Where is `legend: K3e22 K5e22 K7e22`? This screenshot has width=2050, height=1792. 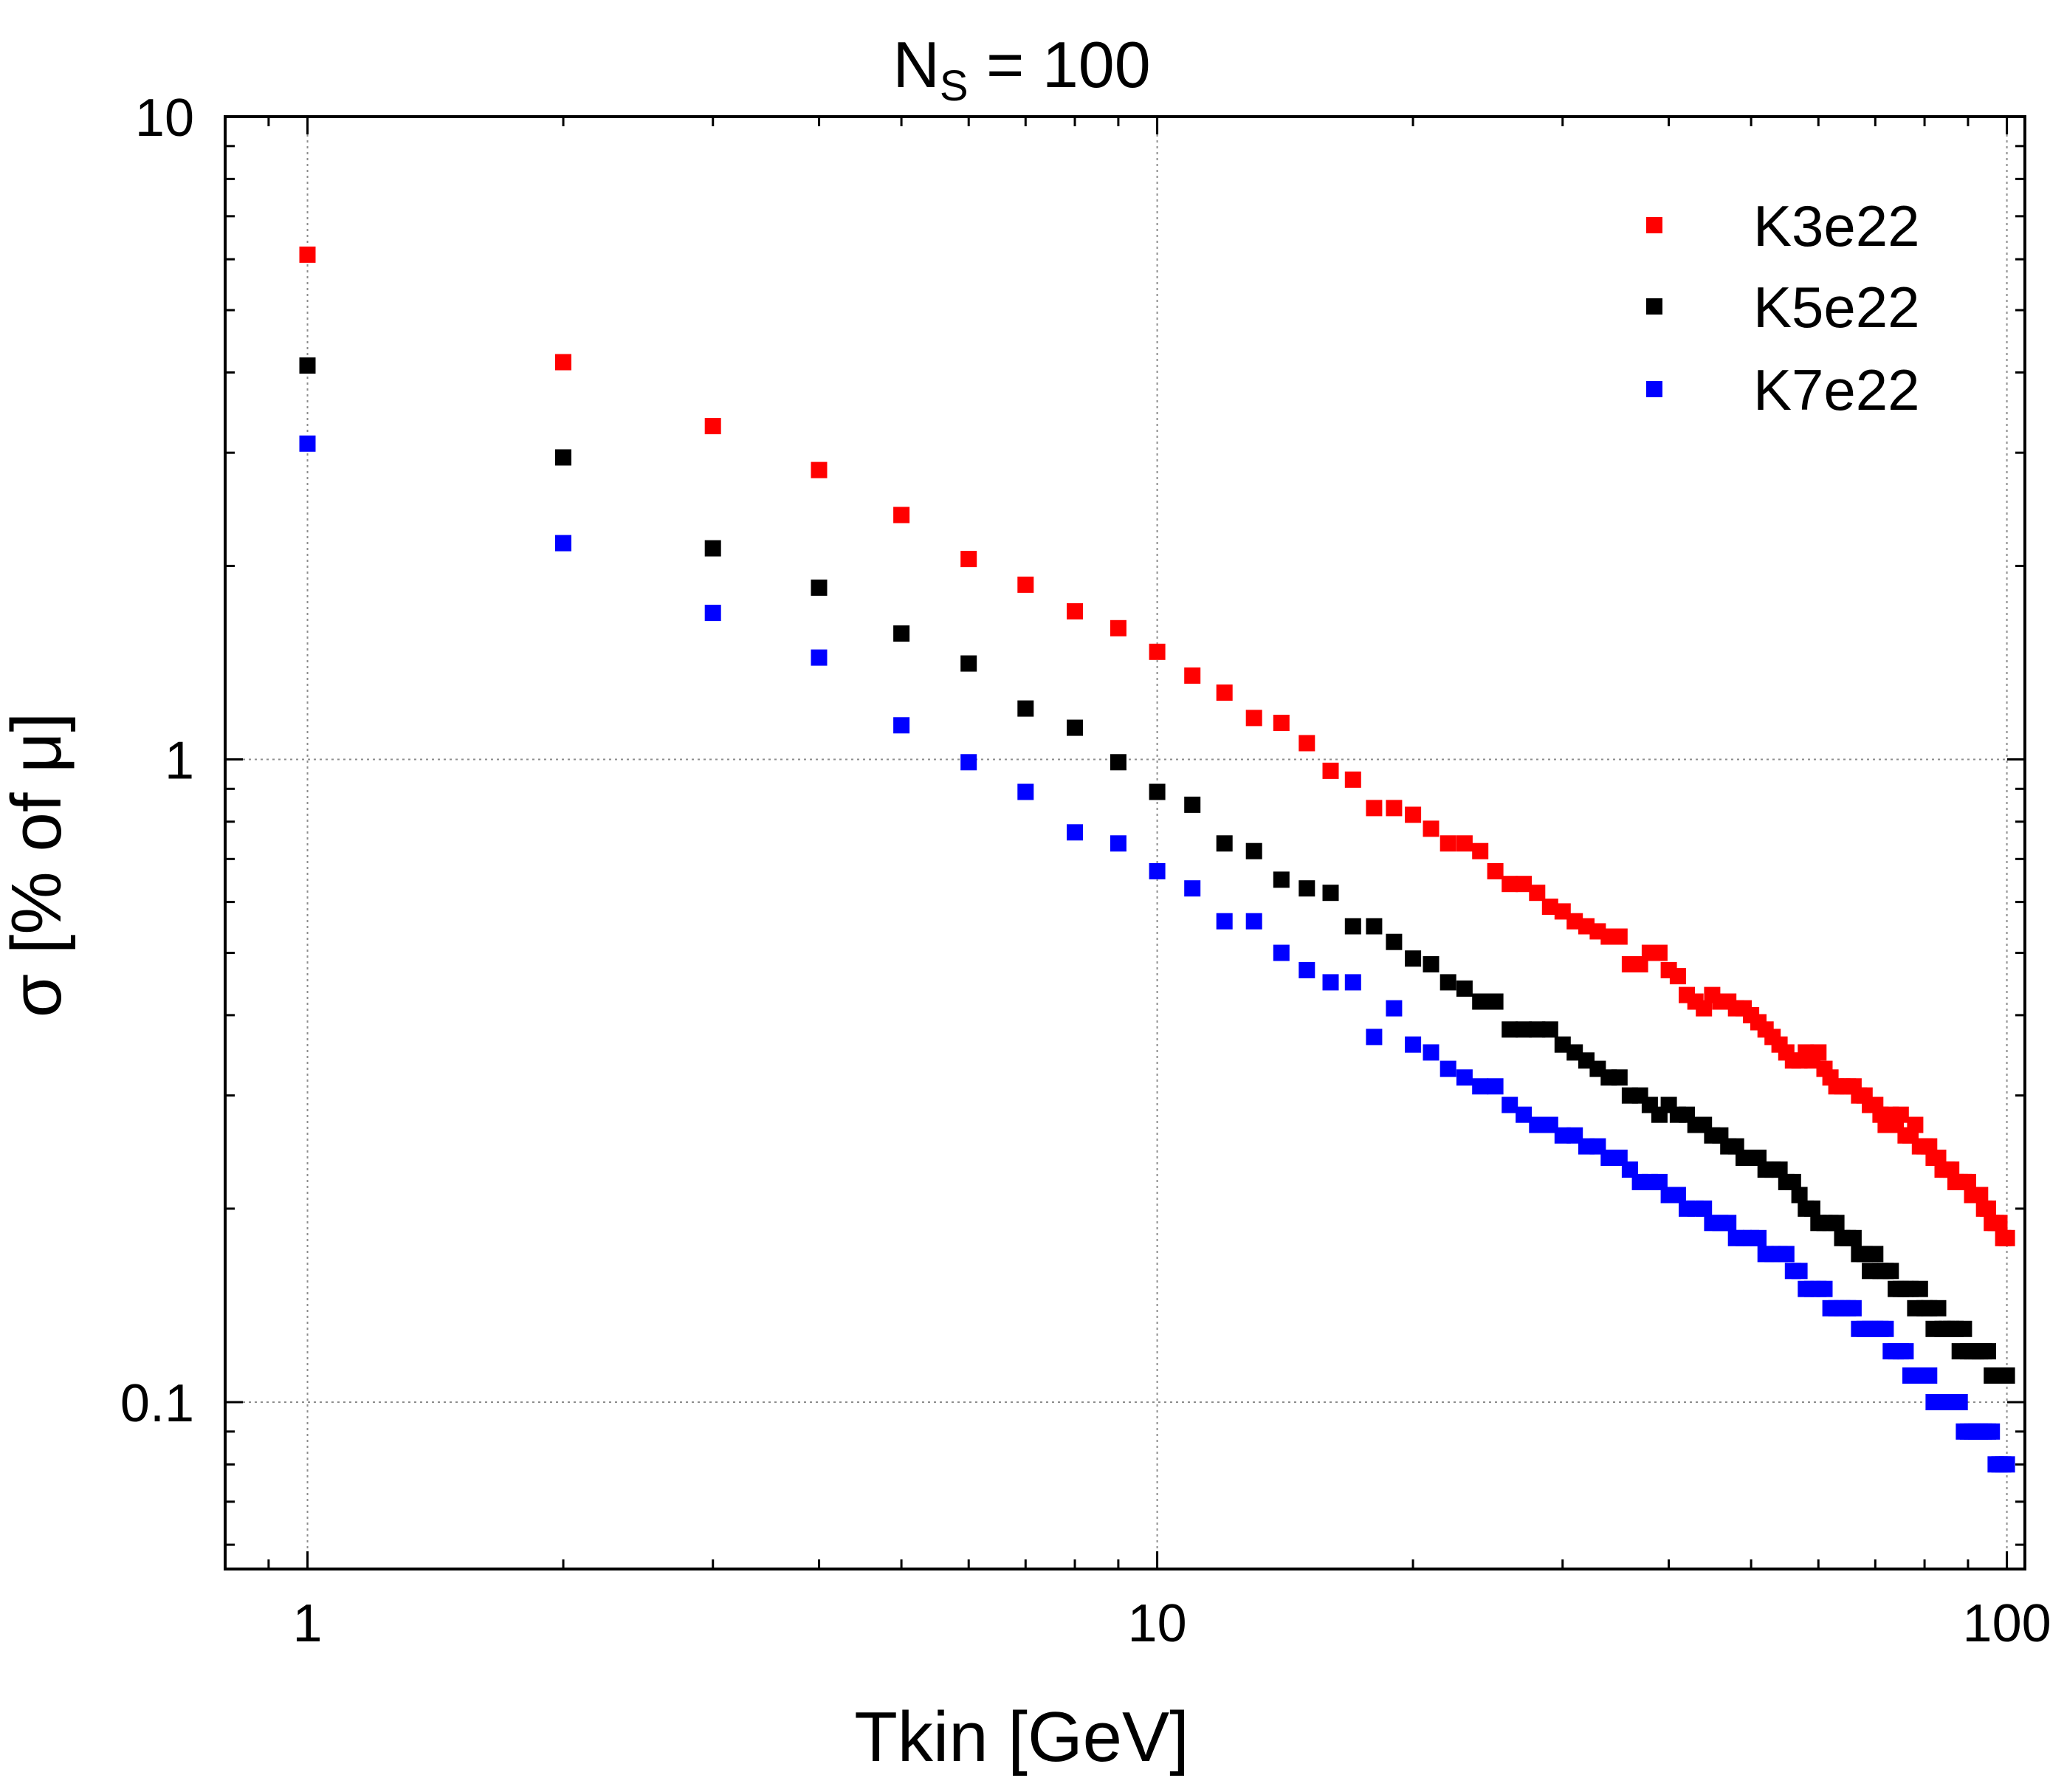 legend: K3e22 K5e22 K7e22 is located at coordinates (1783, 307).